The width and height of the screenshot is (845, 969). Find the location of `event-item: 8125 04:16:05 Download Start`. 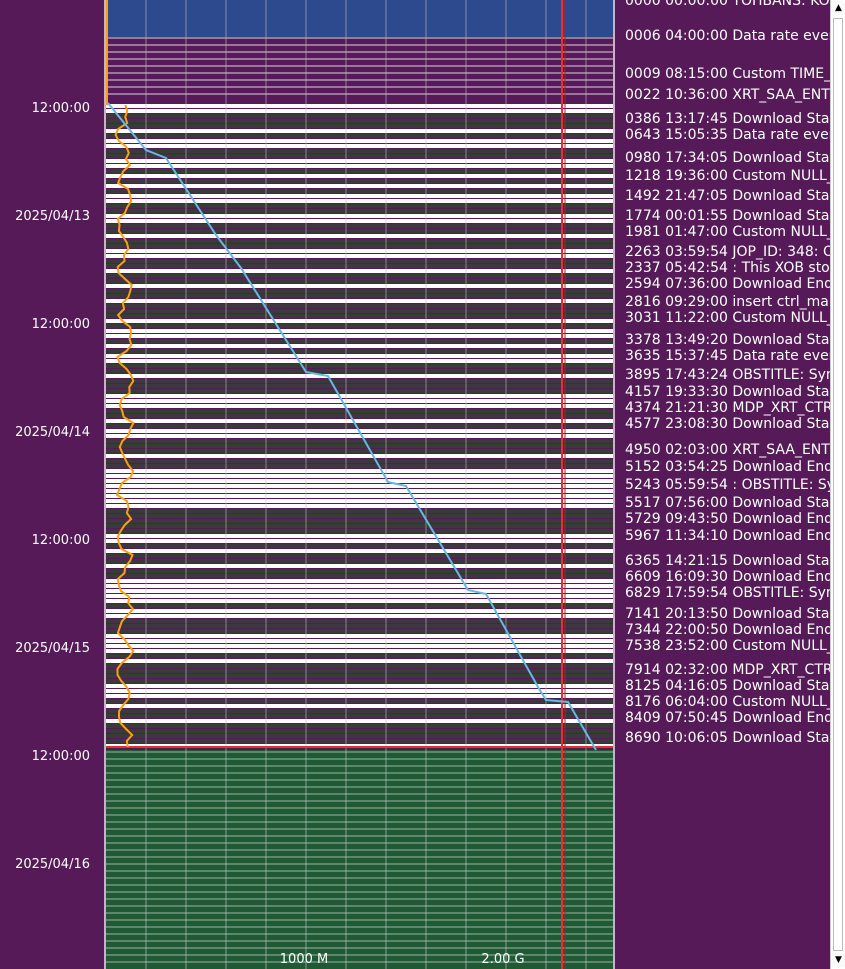

event-item: 8125 04:16:05 Download Start is located at coordinates (727, 686).